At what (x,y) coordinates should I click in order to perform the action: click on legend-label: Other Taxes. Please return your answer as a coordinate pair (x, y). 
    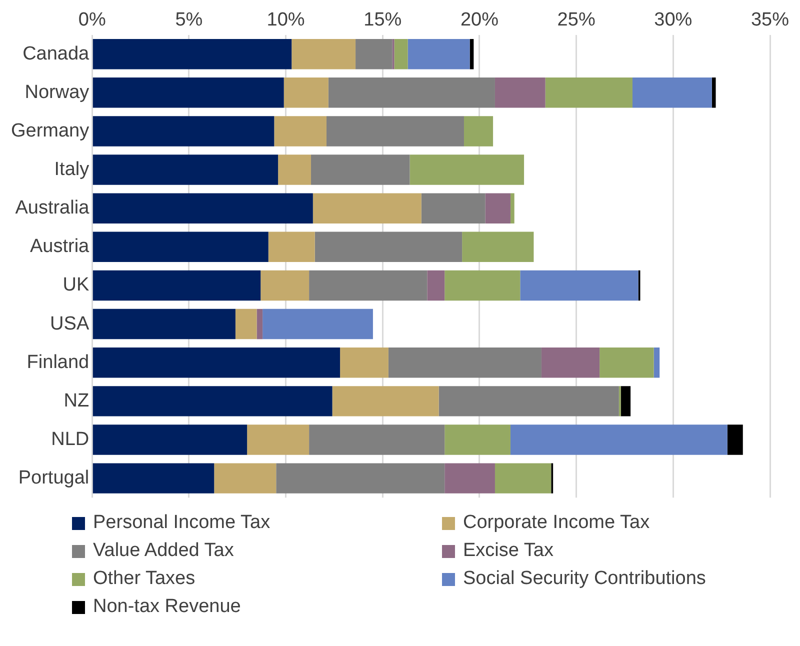
    Looking at the image, I should click on (144, 579).